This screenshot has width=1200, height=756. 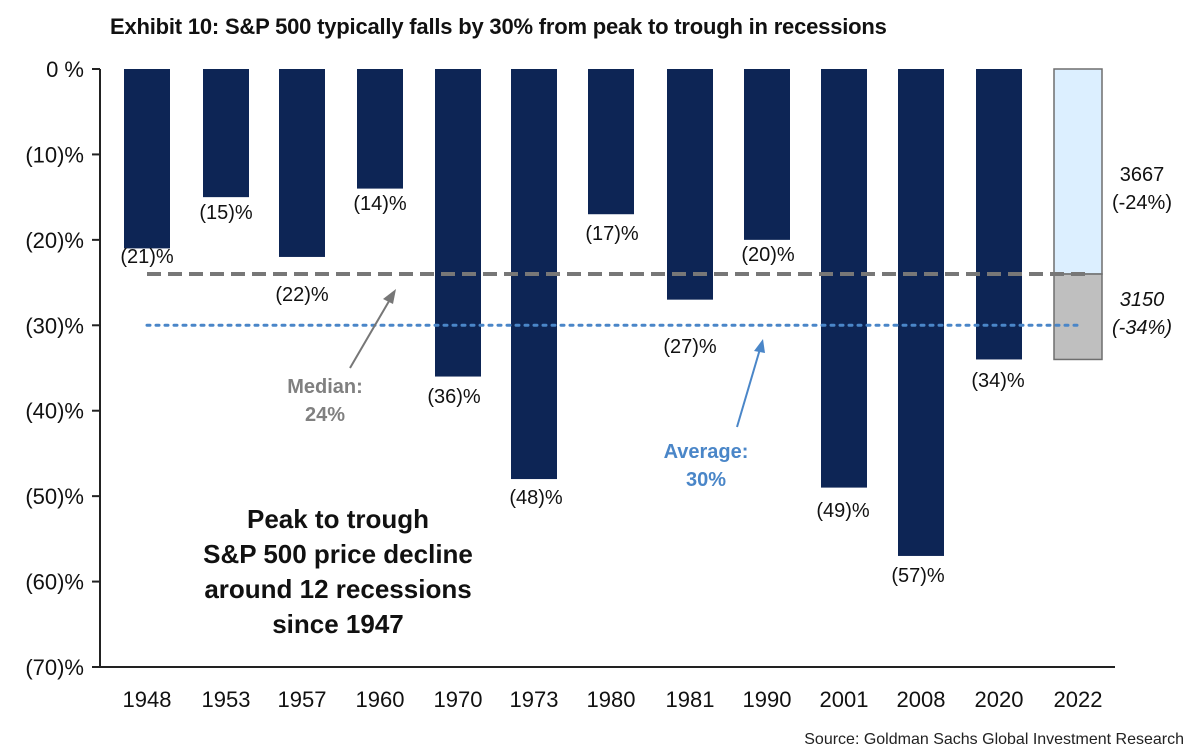 What do you see at coordinates (380, 699) in the screenshot?
I see `x-tick-label: 1960` at bounding box center [380, 699].